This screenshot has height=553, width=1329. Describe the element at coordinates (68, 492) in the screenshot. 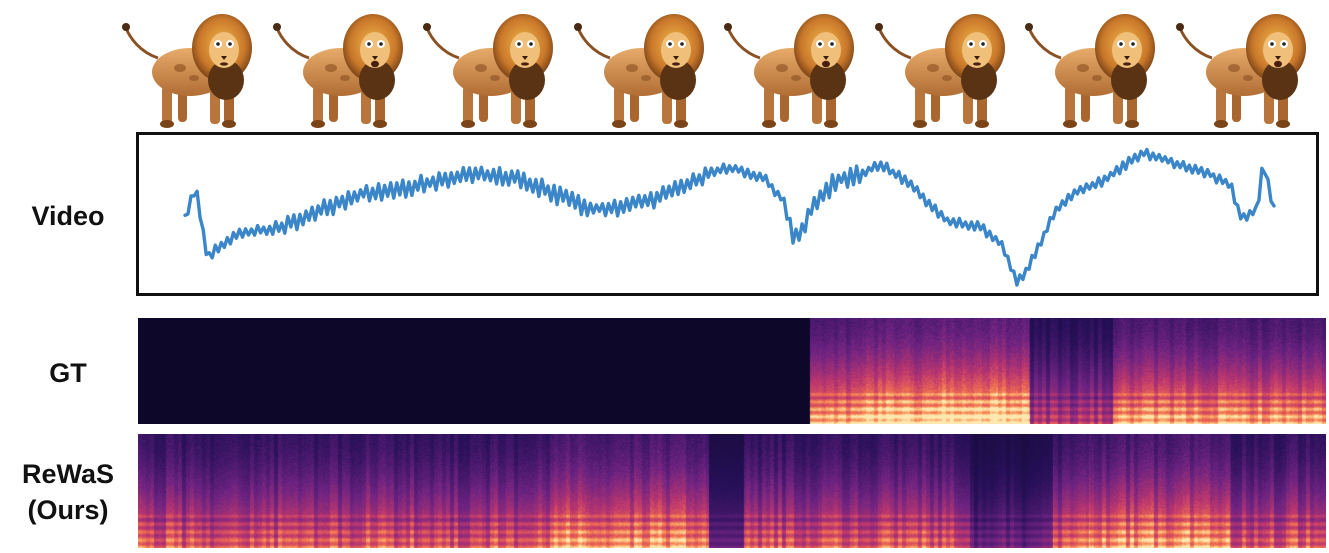

I see `rewas-row-label: ReWaS (Ours)` at that location.